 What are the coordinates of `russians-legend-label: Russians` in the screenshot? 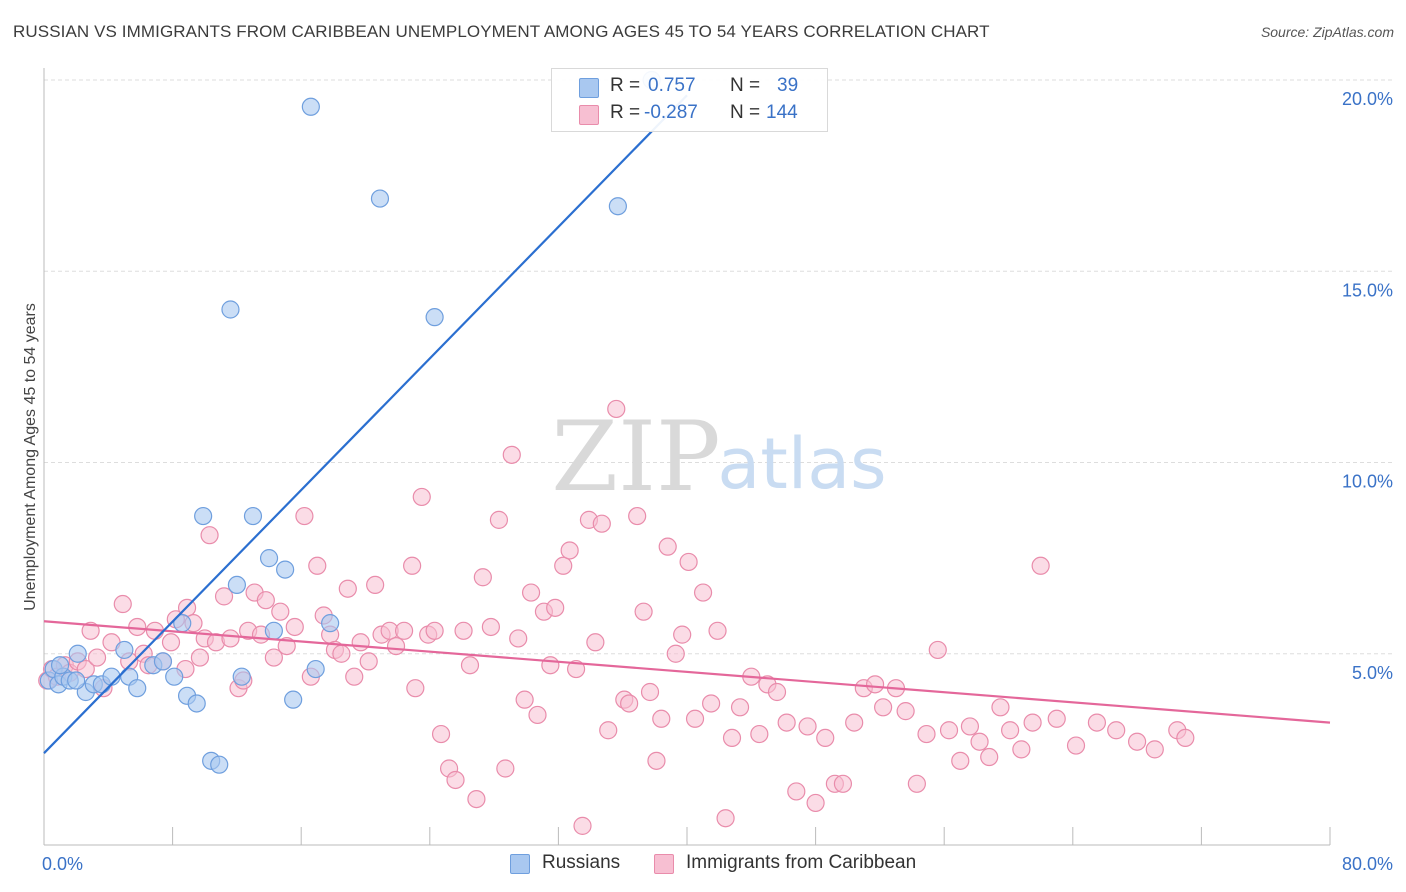 It's located at (581, 862).